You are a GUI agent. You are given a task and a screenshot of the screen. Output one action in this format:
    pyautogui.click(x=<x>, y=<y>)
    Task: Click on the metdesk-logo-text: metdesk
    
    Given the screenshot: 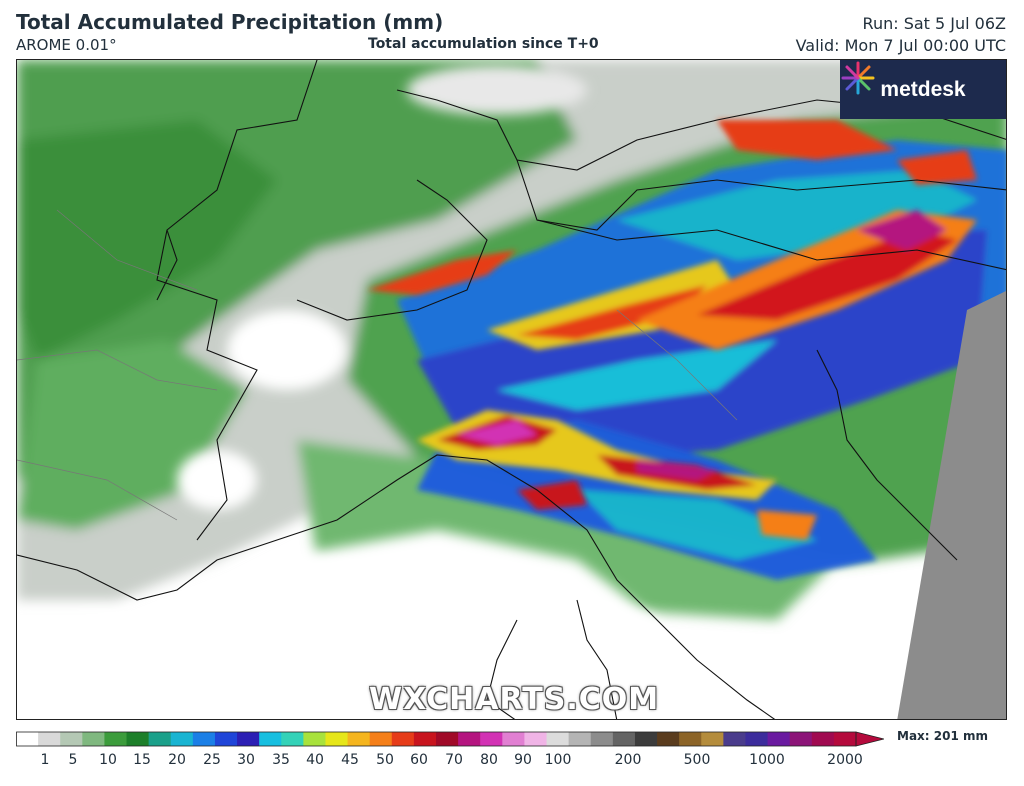 What is the action you would take?
    pyautogui.click(x=923, y=89)
    